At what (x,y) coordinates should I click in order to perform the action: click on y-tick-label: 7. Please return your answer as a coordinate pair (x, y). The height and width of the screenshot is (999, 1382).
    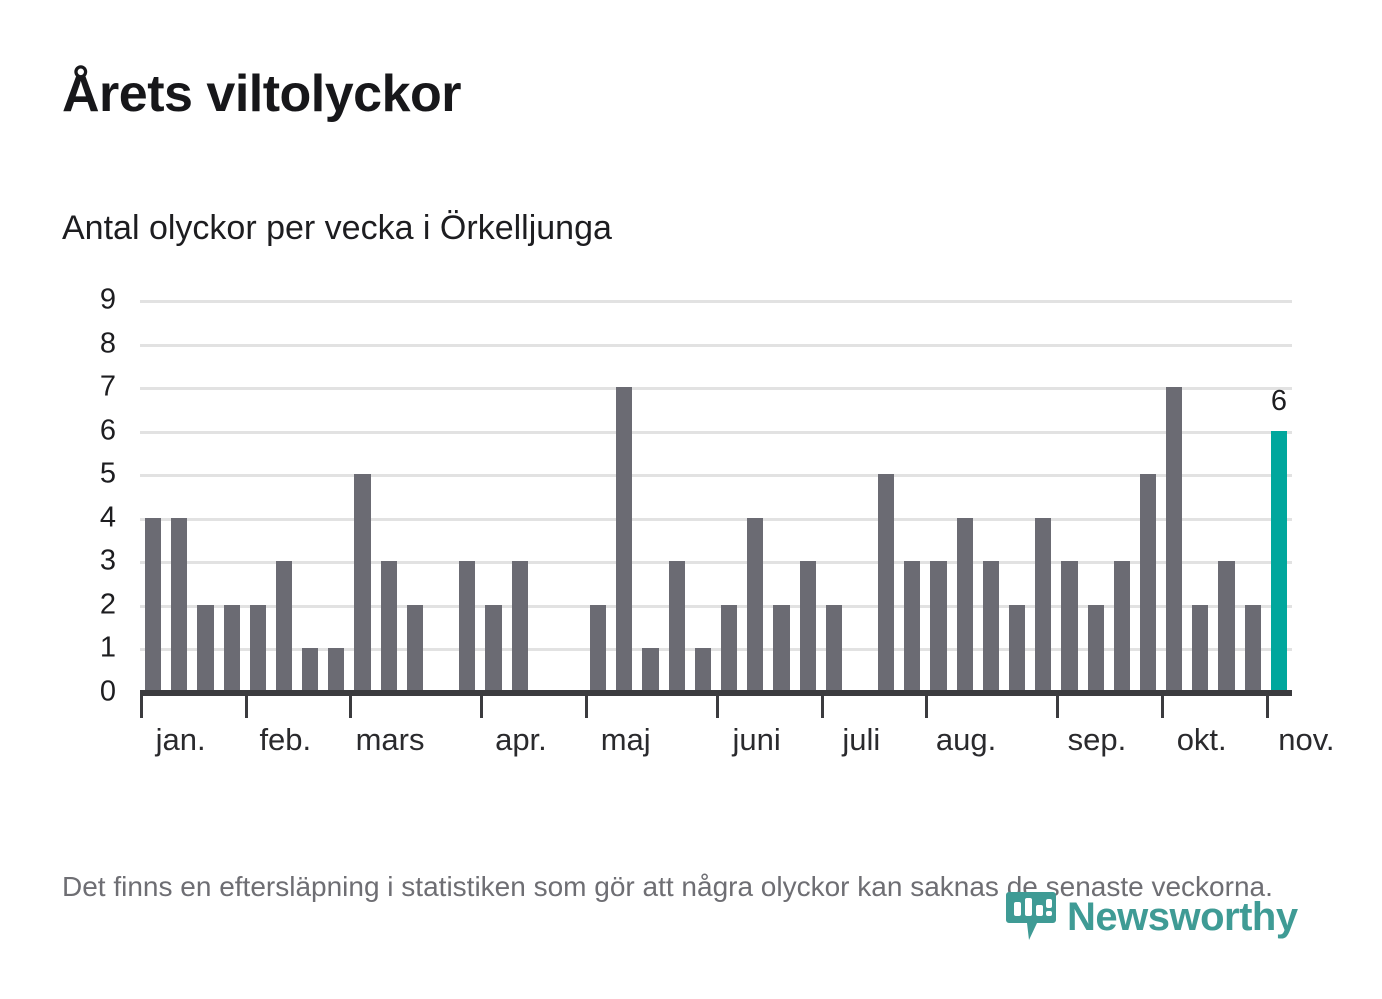
    Looking at the image, I should click on (107, 386).